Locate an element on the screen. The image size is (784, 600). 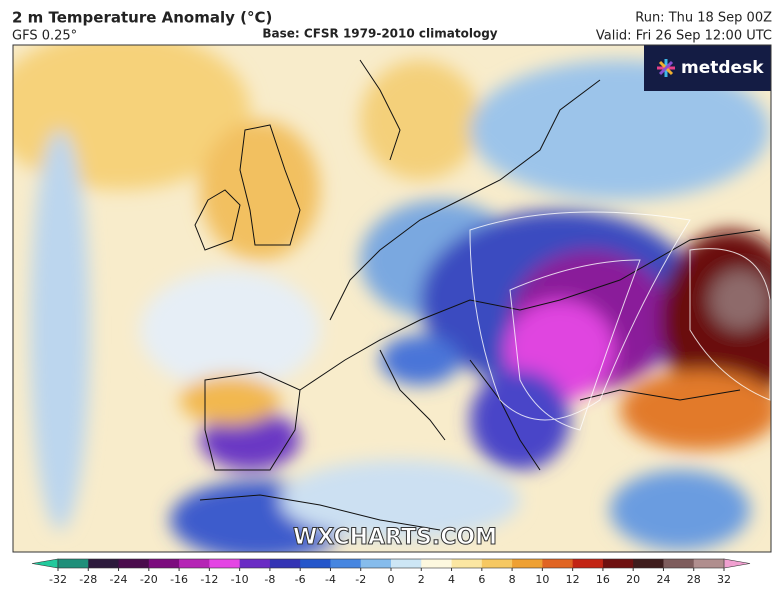
colorbar-over is located at coordinates (737, 563).